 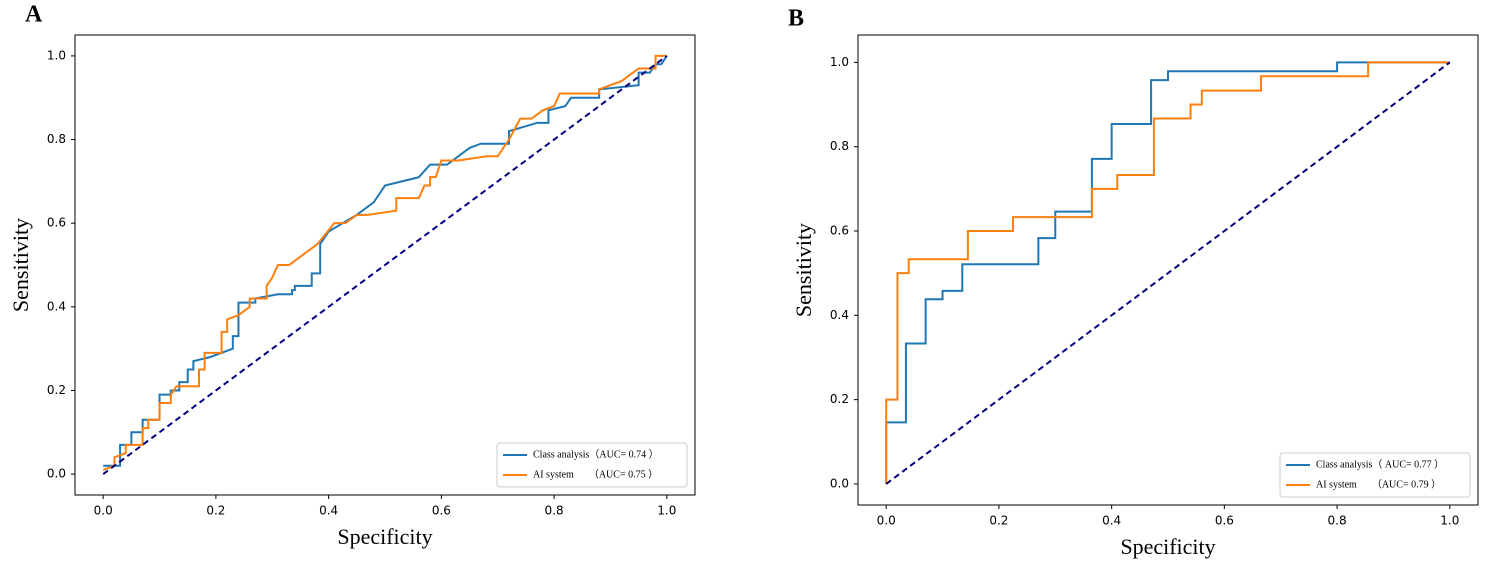 I want to click on legend-label: Class analysis（ AUC= 0.77 ）, so click(x=1380, y=464).